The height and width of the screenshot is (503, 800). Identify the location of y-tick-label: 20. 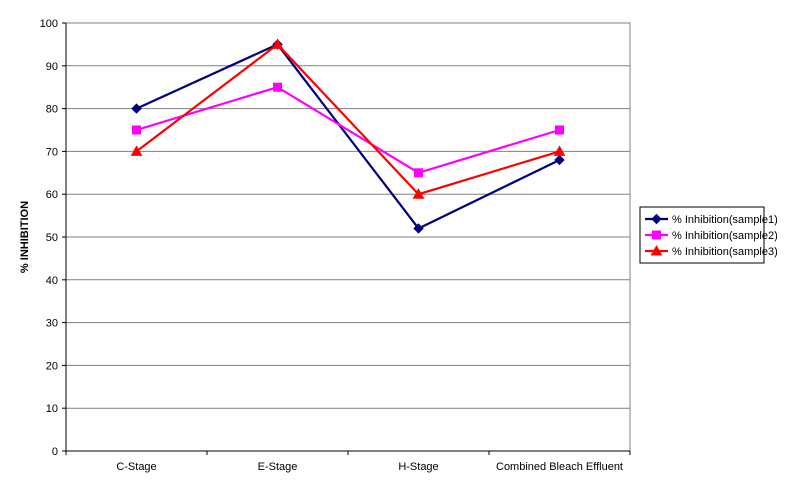
(52, 366).